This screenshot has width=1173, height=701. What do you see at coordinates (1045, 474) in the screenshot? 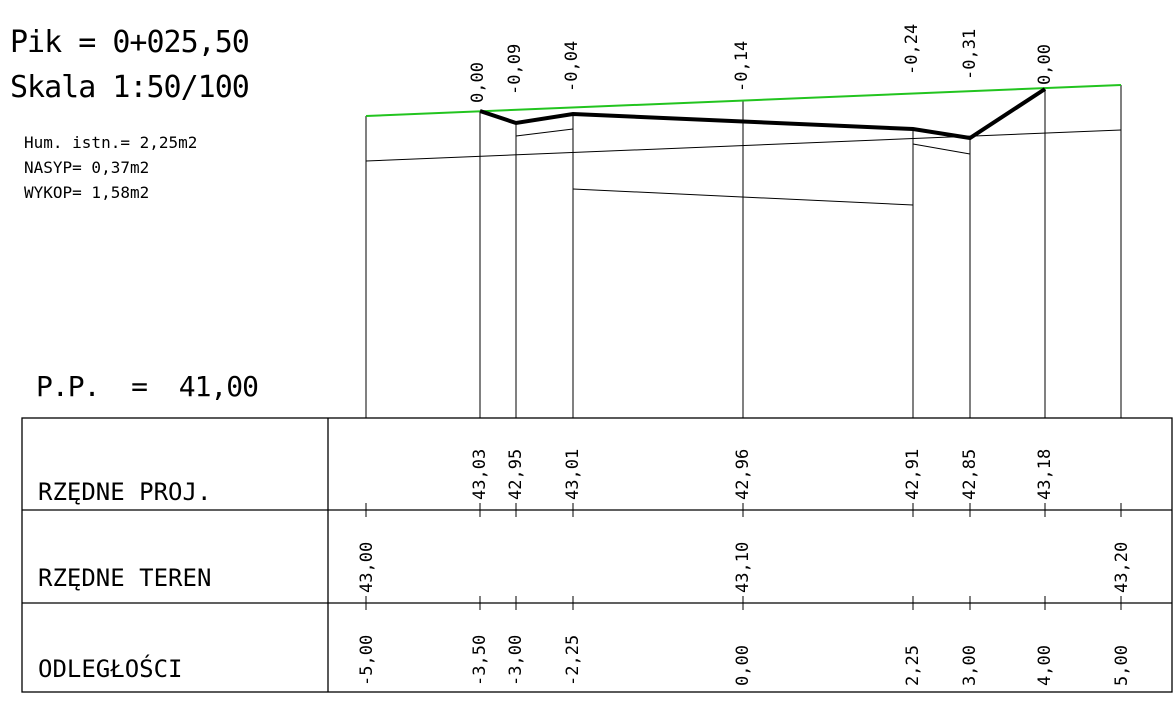
I see `proj-value: 43,18` at bounding box center [1045, 474].